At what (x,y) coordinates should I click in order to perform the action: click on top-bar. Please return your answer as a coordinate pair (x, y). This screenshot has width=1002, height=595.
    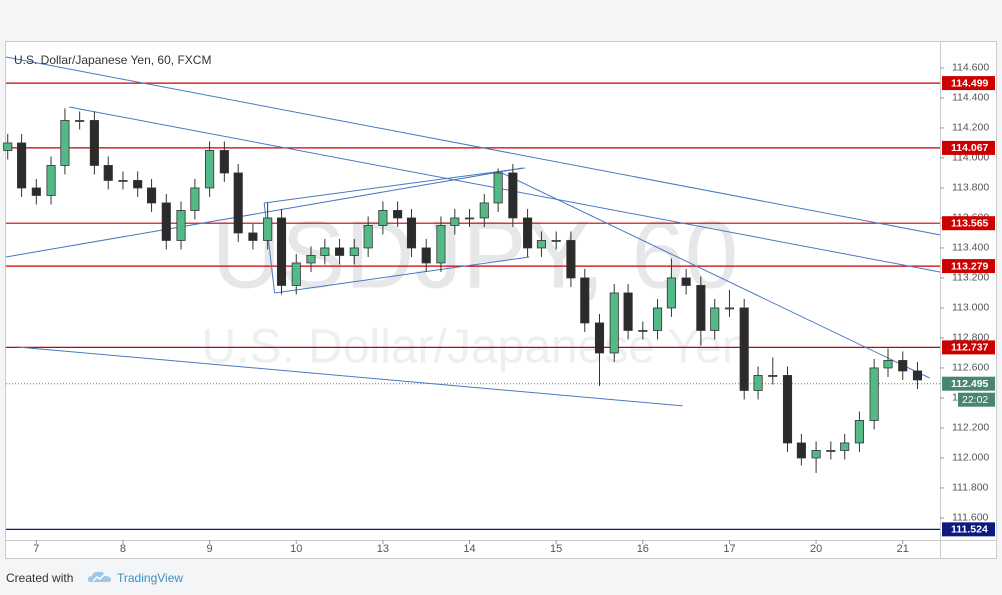
    Looking at the image, I should click on (501, 20).